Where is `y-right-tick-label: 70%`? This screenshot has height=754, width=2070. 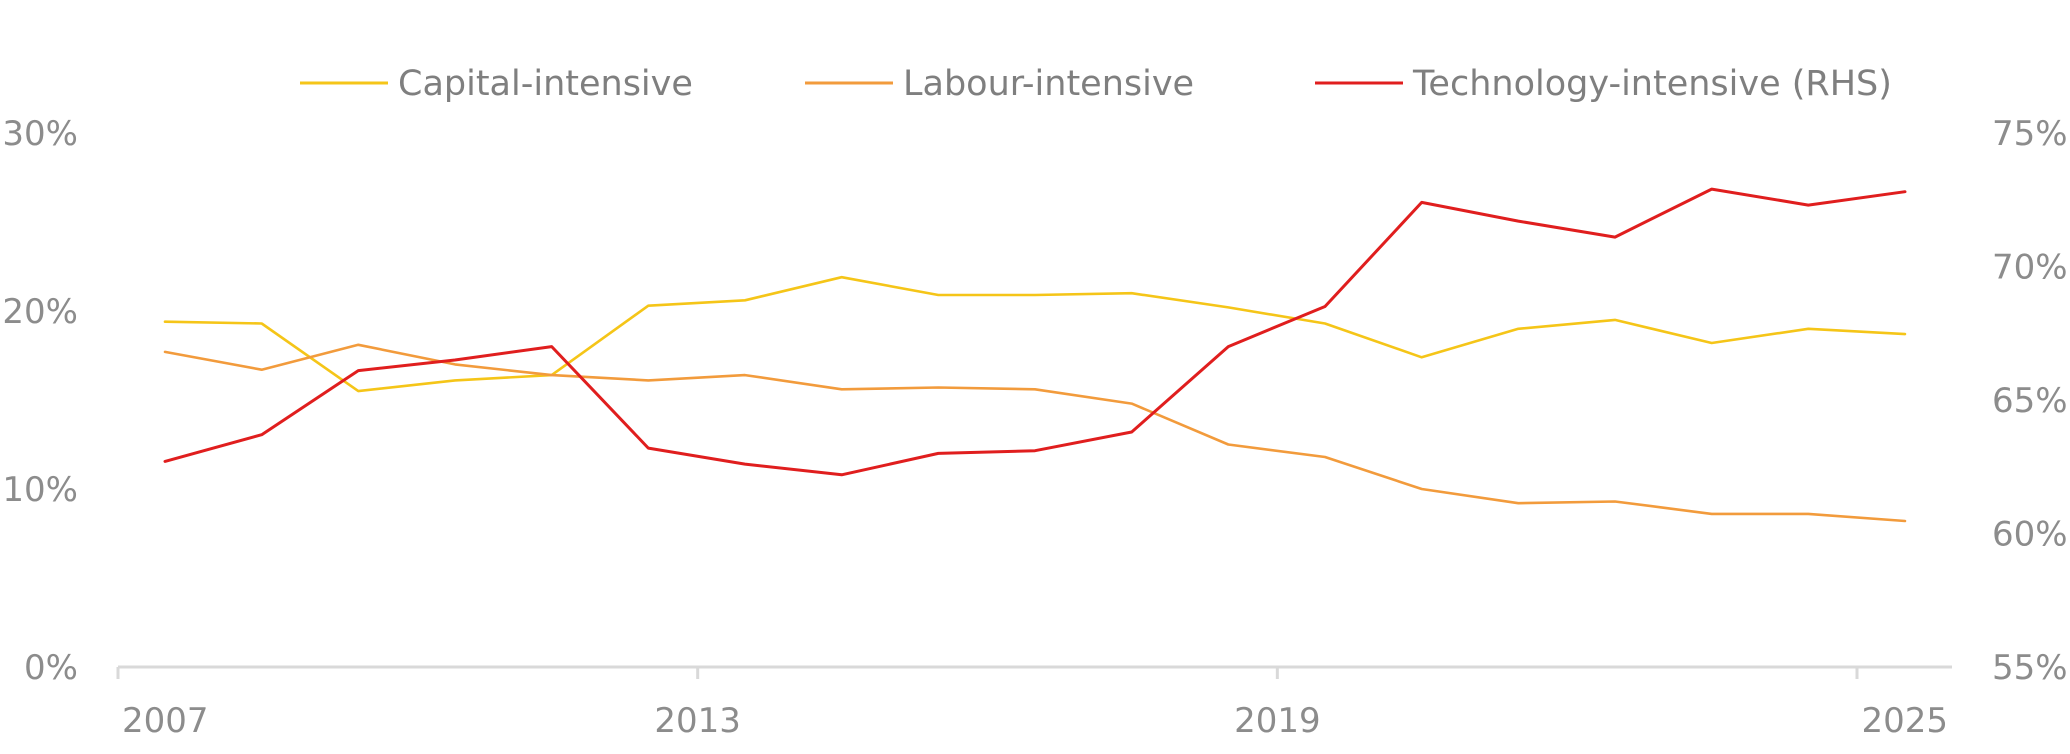 y-right-tick-label: 70% is located at coordinates (2030, 268).